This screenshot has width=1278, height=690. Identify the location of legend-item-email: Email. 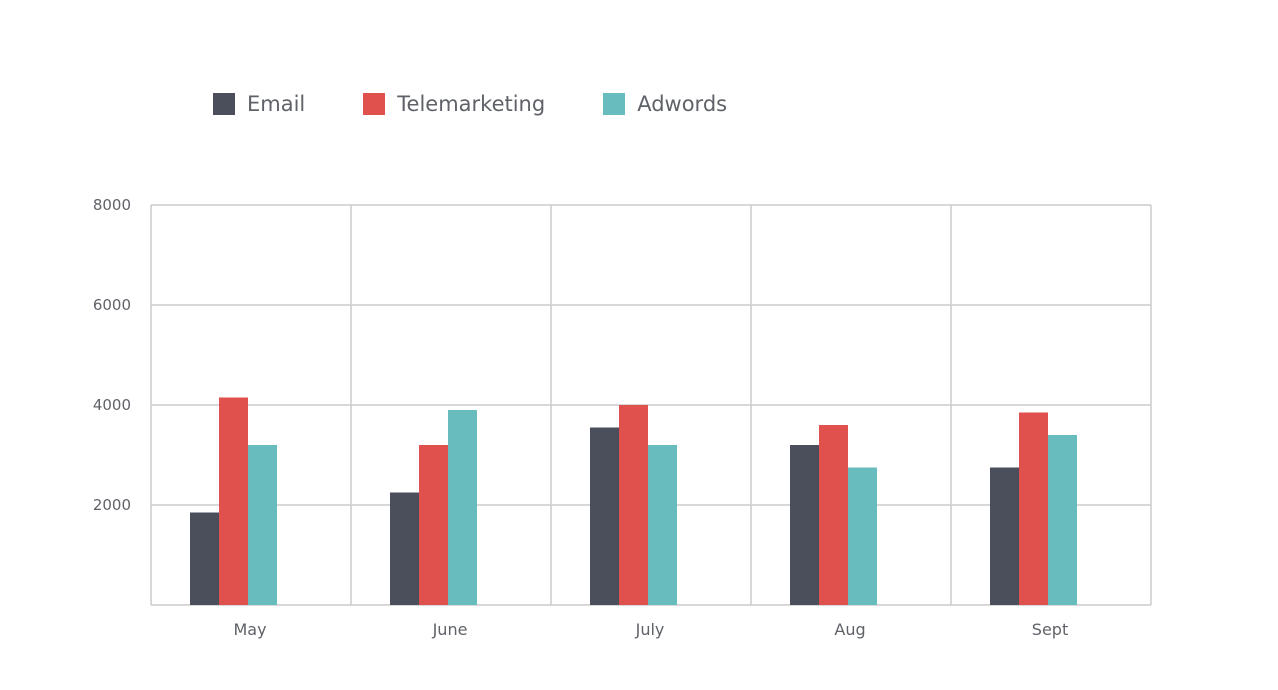
(259, 104).